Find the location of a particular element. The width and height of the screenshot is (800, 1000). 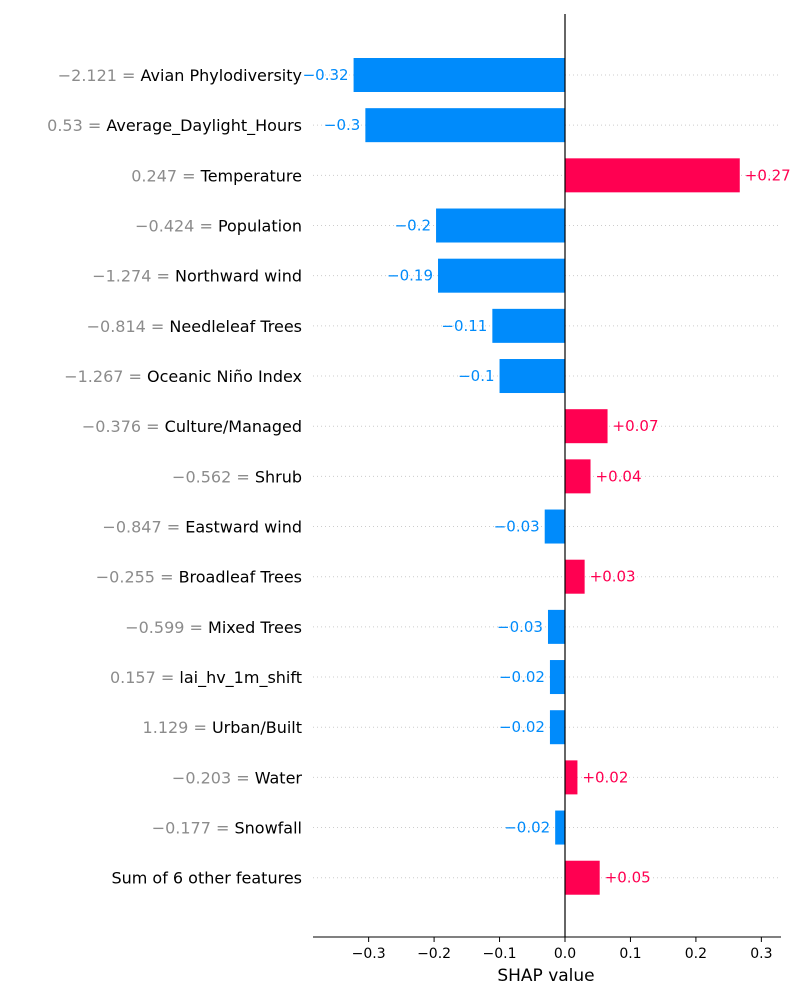

feature-label: −0.177 = Snowfall is located at coordinates (227, 828).